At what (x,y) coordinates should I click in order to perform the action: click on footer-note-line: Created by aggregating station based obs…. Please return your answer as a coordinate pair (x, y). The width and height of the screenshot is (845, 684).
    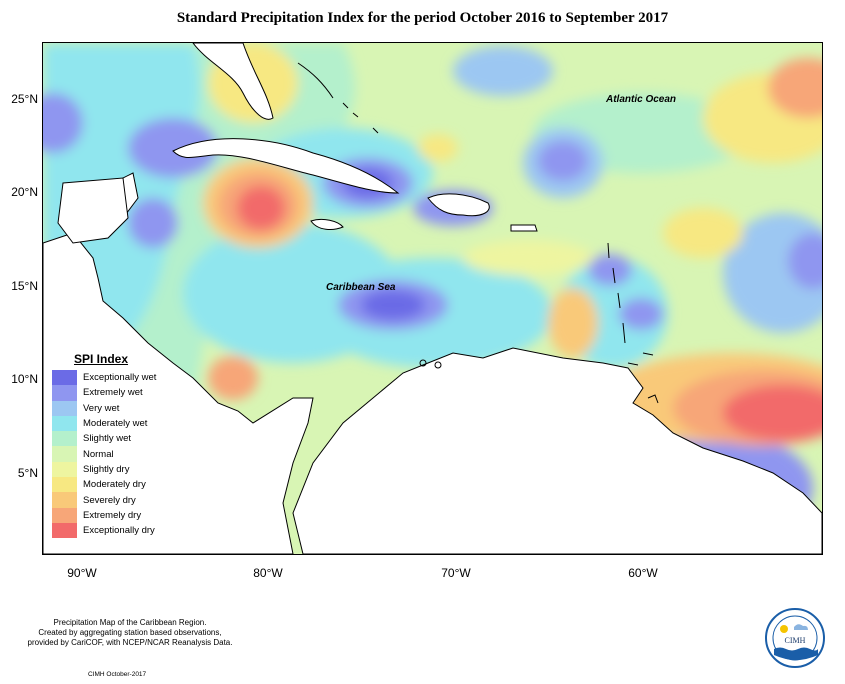
    Looking at the image, I should click on (130, 632).